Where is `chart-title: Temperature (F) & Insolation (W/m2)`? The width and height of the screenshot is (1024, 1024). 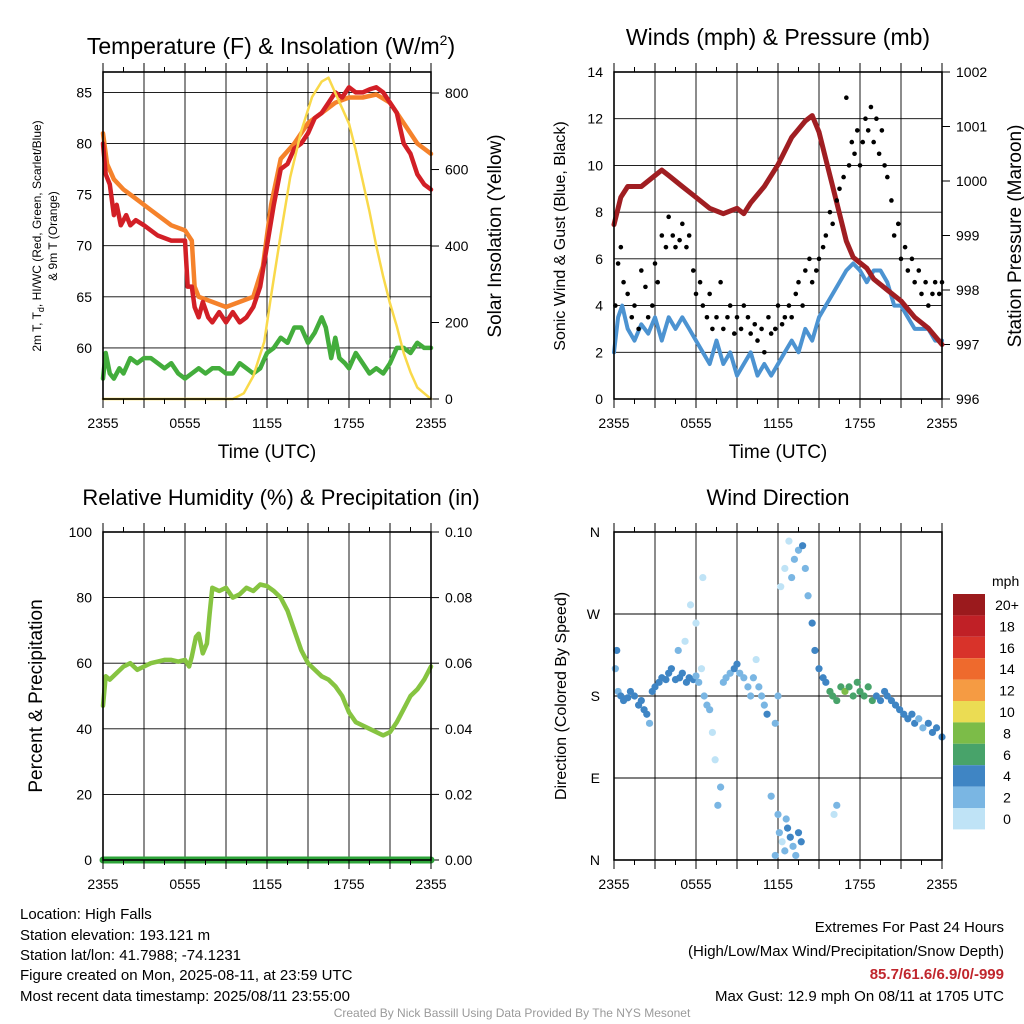
chart-title: Temperature (F) & Insolation (W/m2) is located at coordinates (271, 45).